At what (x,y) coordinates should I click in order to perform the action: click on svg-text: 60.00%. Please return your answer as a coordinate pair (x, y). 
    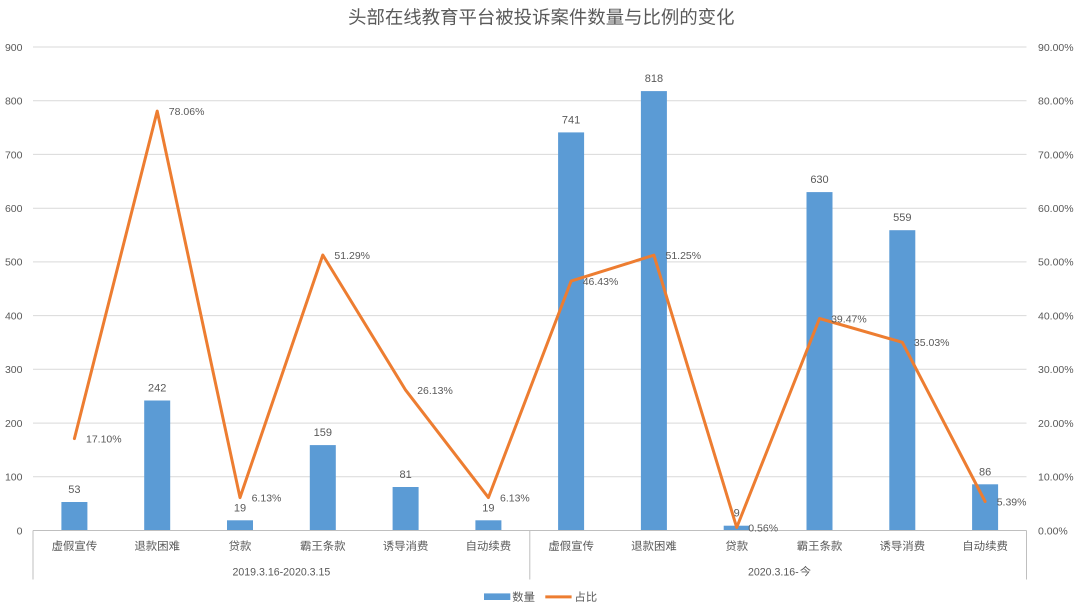
    Looking at the image, I should click on (1056, 209).